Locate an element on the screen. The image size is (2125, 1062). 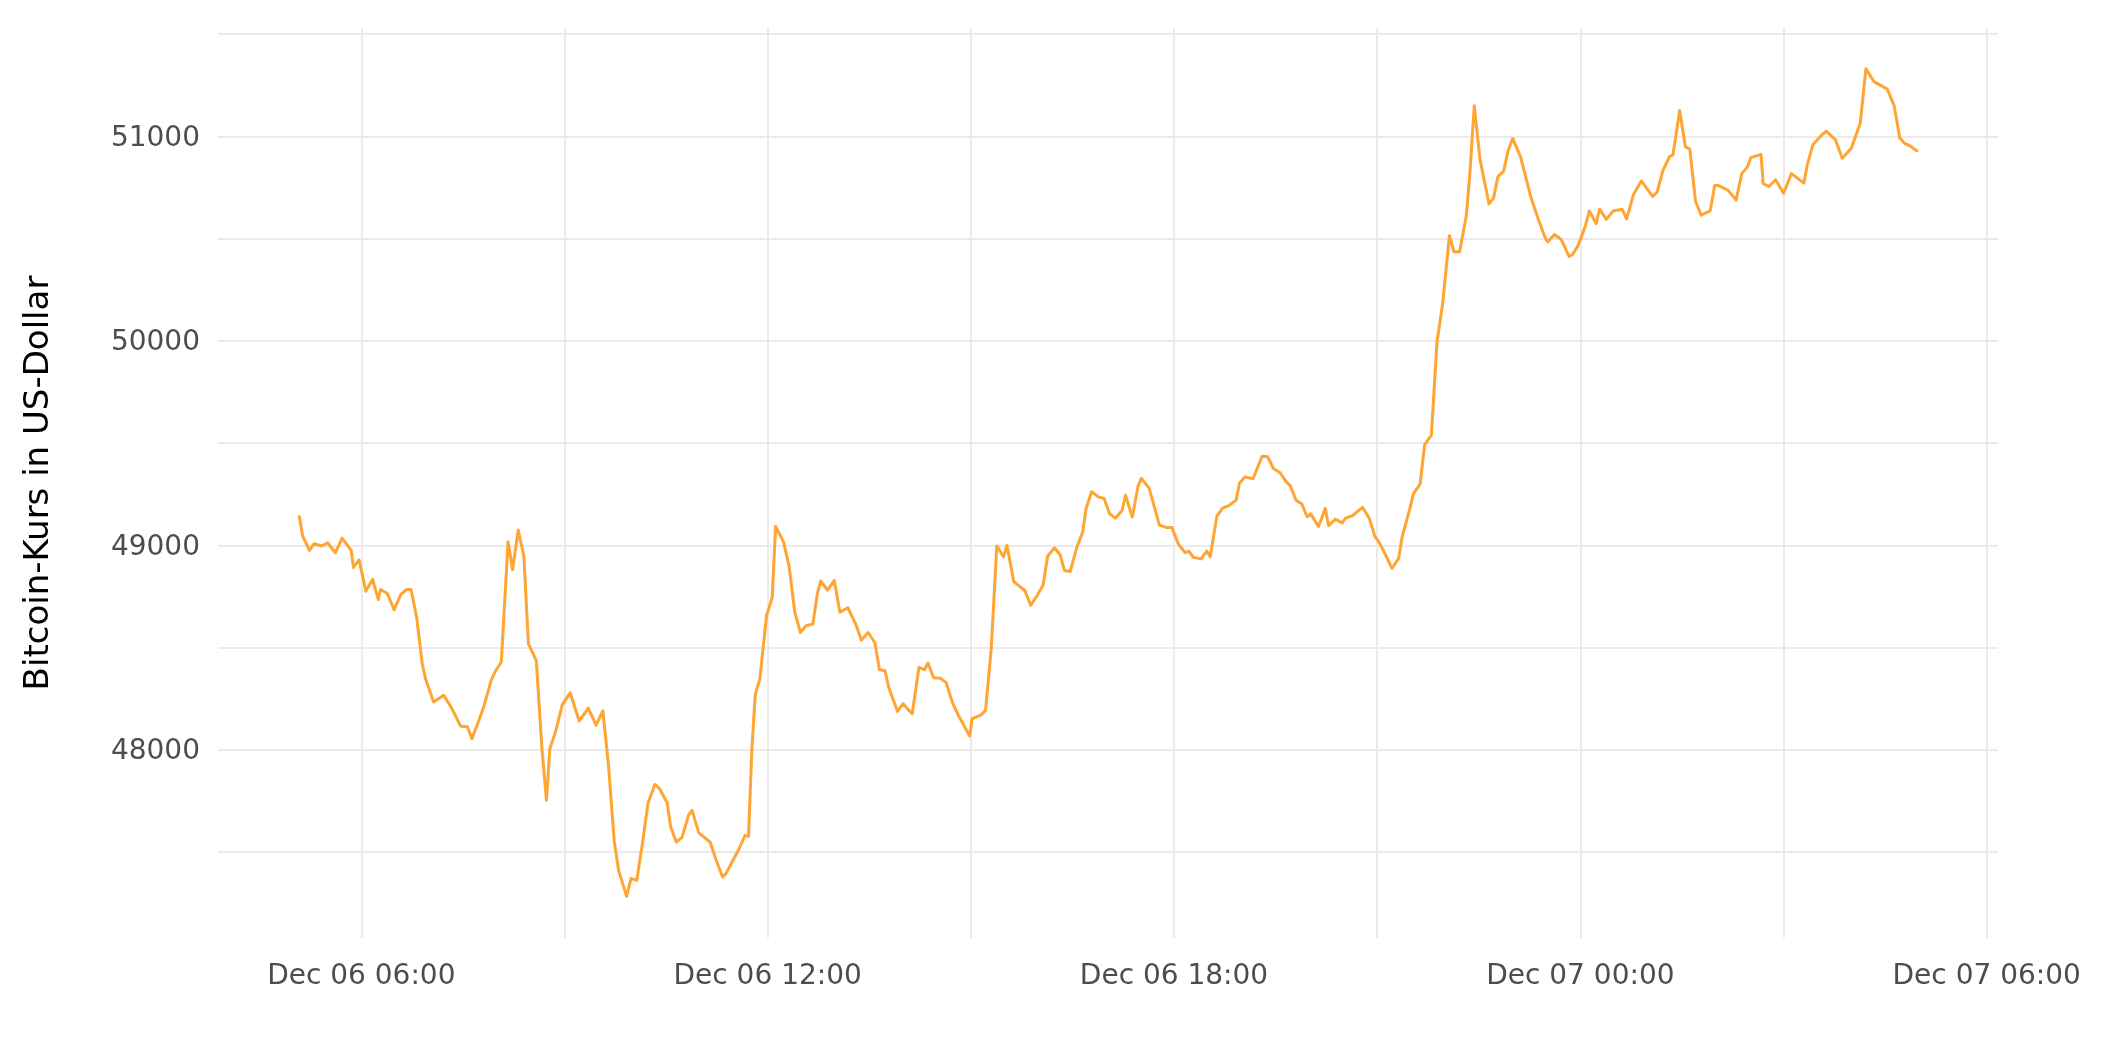
x-tick-label: Dec 06 06:00 is located at coordinates (361, 974).